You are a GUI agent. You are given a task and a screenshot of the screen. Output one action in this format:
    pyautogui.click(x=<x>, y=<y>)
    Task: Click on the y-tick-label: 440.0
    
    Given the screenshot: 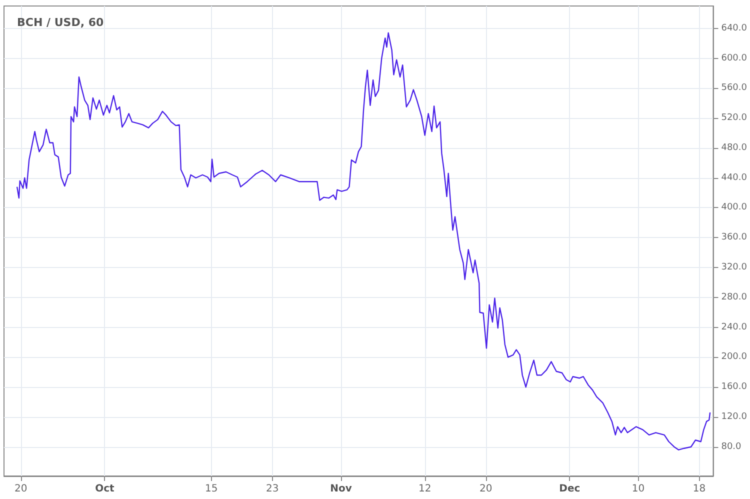 What is the action you would take?
    pyautogui.click(x=734, y=177)
    